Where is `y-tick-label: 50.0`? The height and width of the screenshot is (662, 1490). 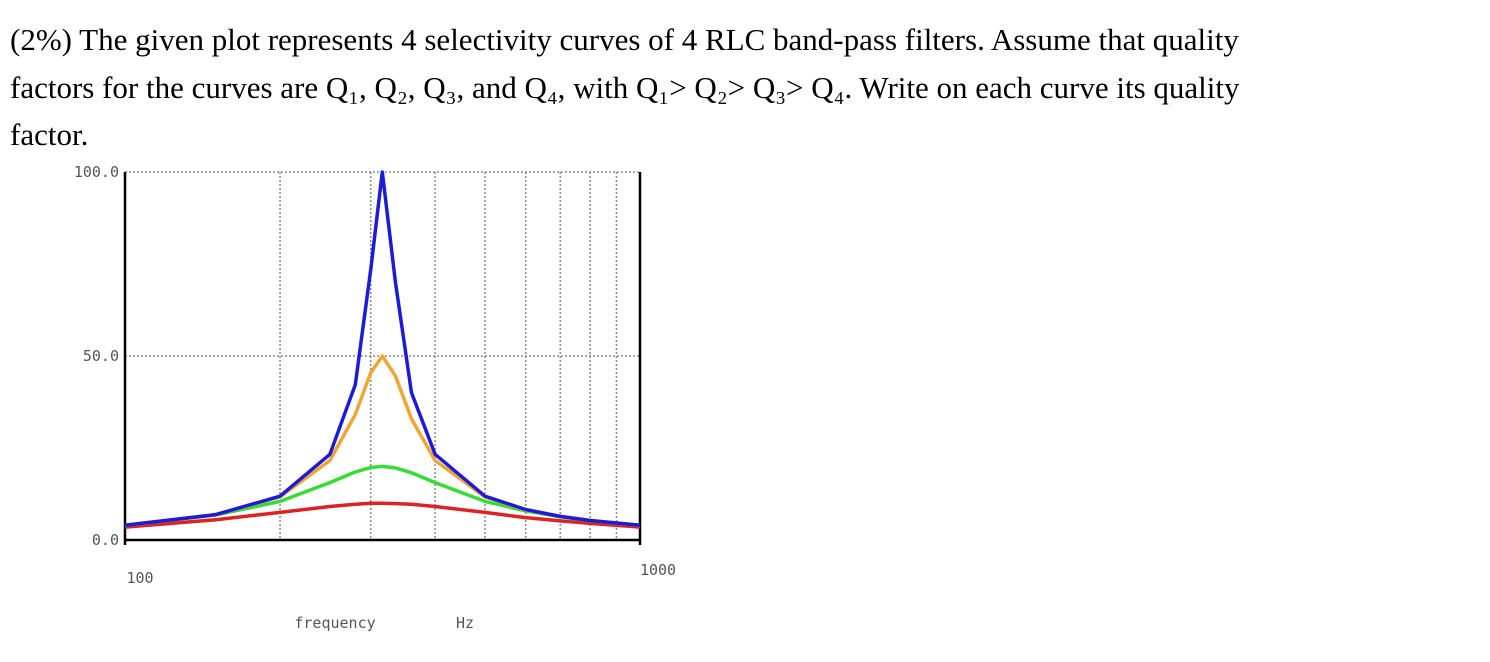 y-tick-label: 50.0 is located at coordinates (101, 356).